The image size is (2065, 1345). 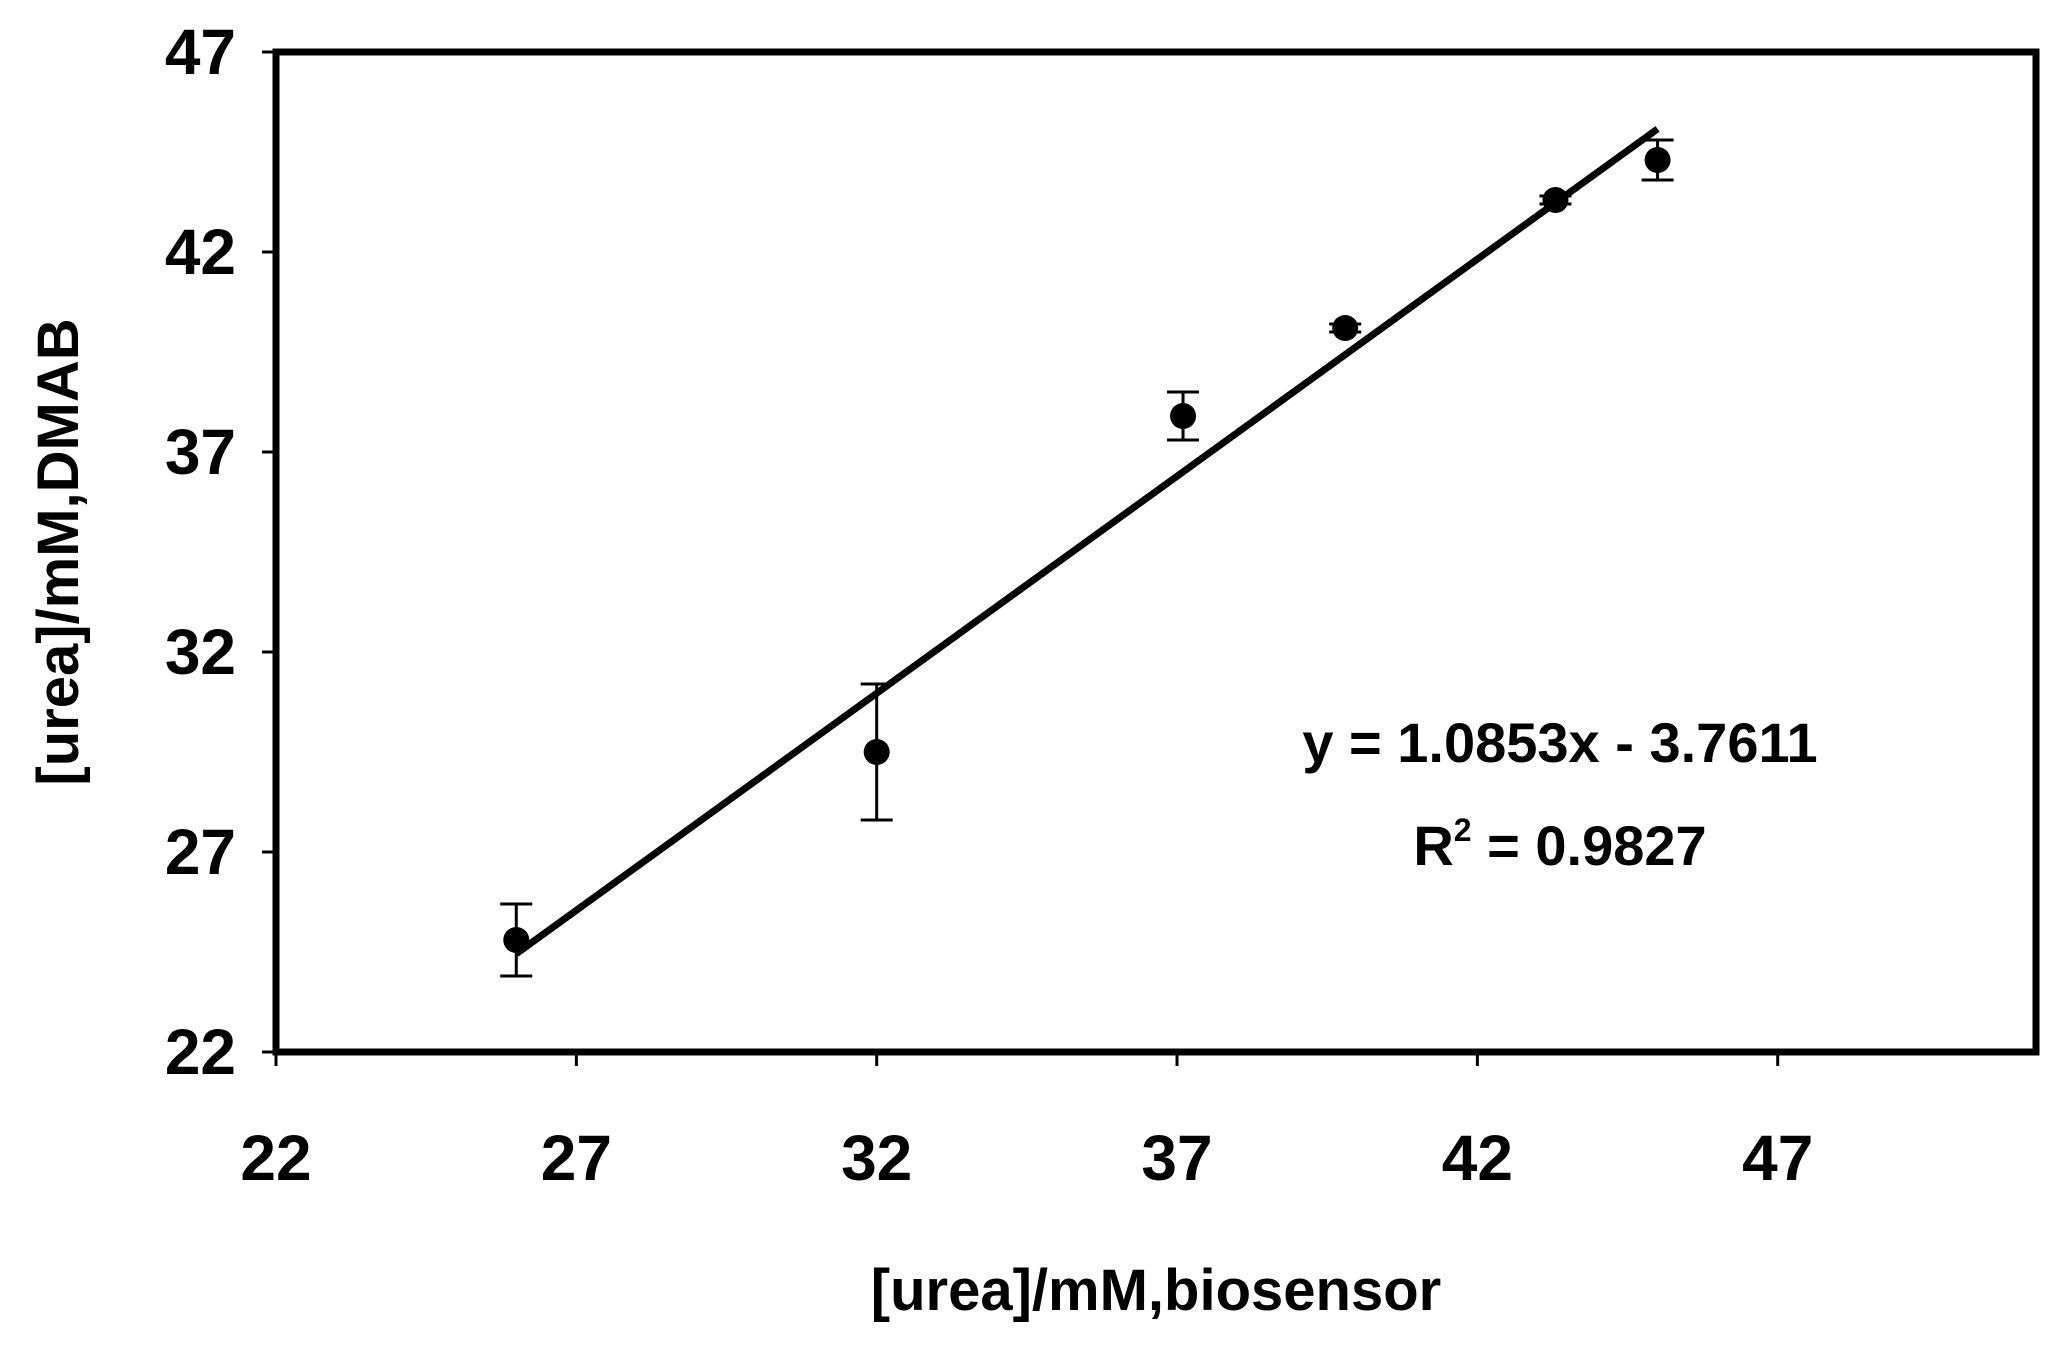 I want to click on x-tick-label: 42, so click(x=1477, y=1158).